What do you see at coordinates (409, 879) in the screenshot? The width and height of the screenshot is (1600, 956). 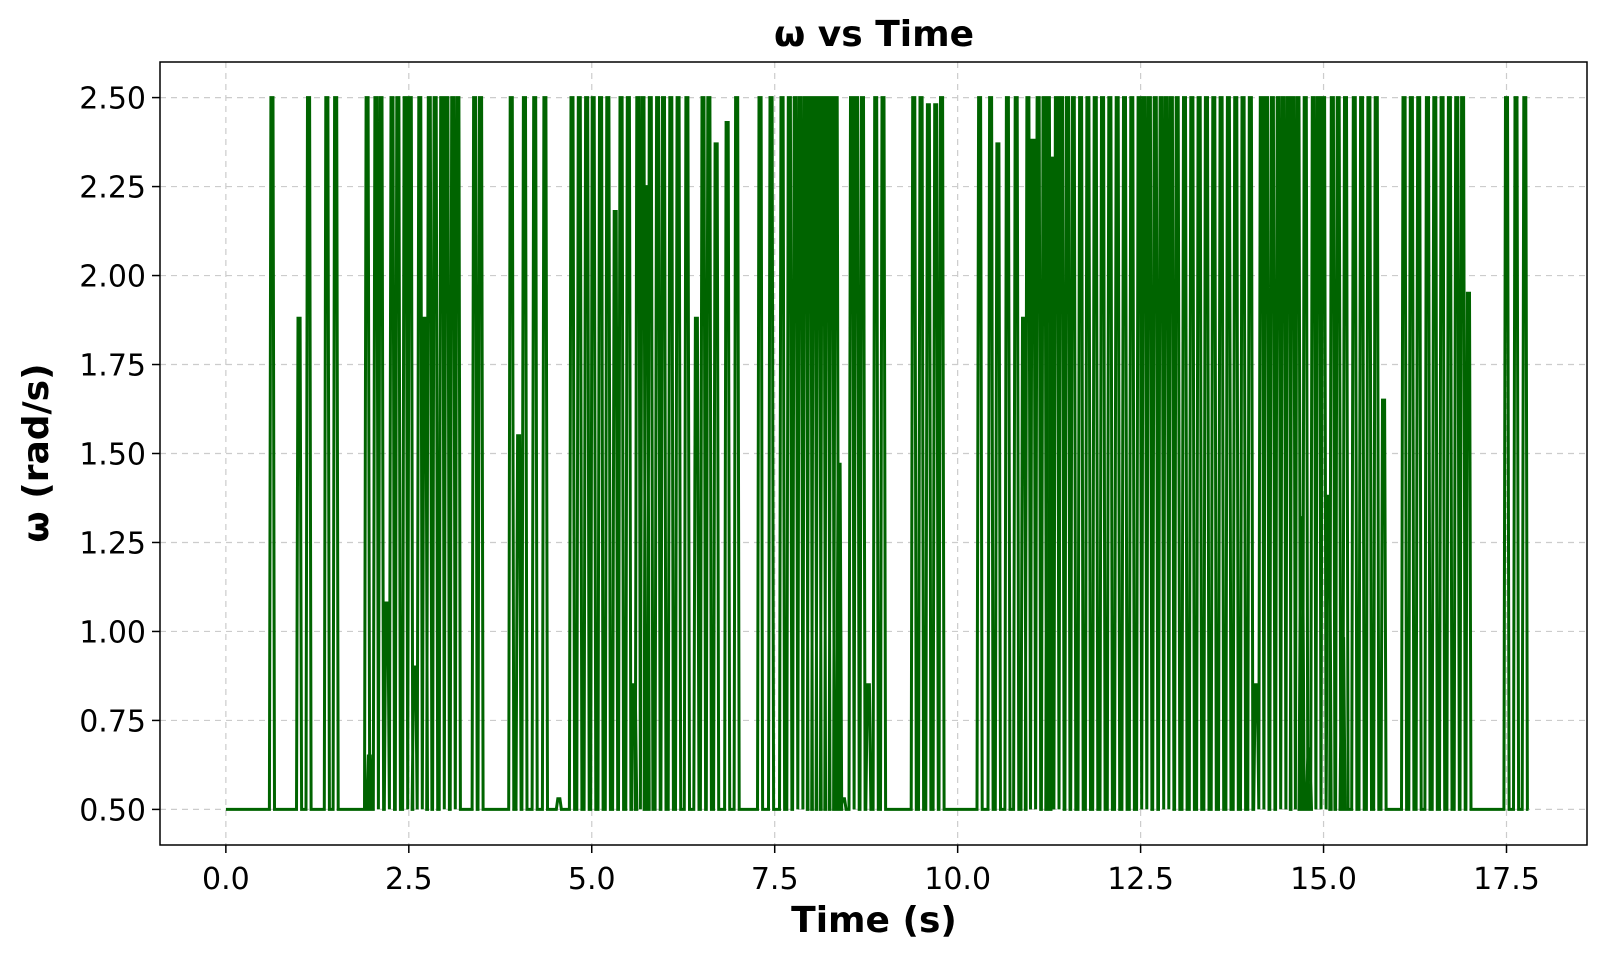 I see `x-tick-label: 2.5` at bounding box center [409, 879].